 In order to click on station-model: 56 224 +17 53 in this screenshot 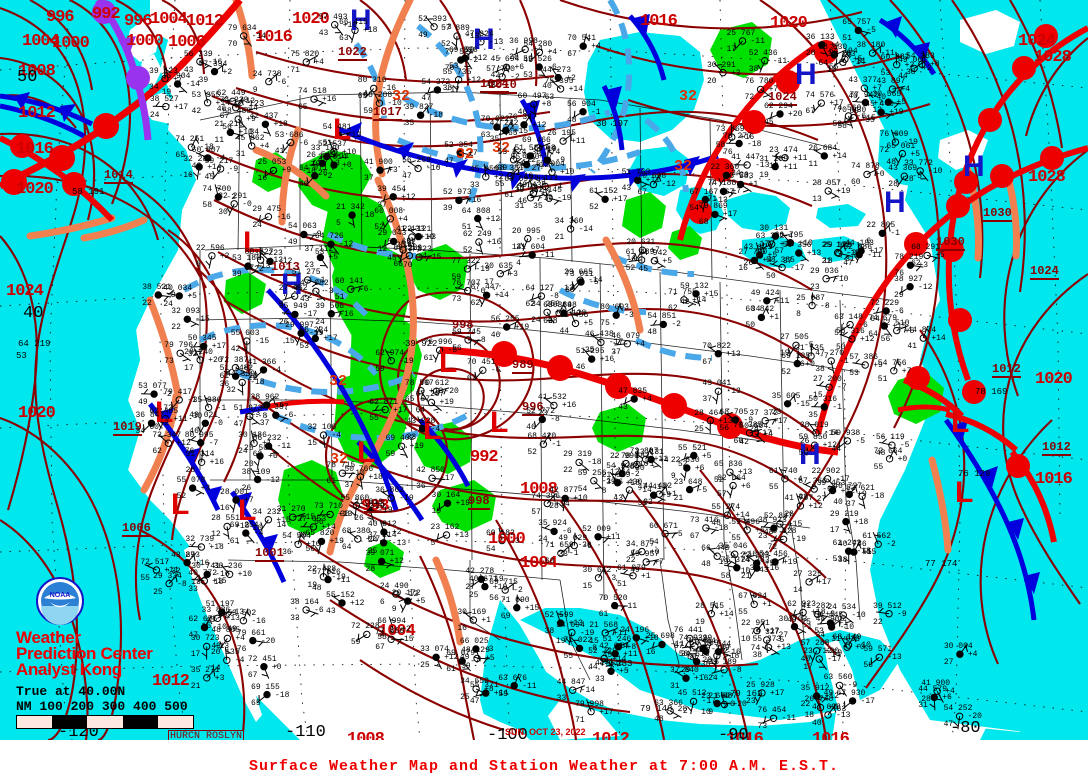, I will do `click(318, 339)`.